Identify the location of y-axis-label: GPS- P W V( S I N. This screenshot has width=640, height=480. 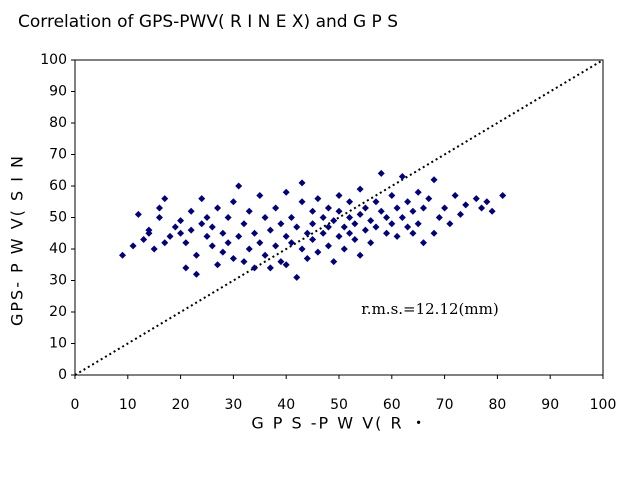
(17, 240).